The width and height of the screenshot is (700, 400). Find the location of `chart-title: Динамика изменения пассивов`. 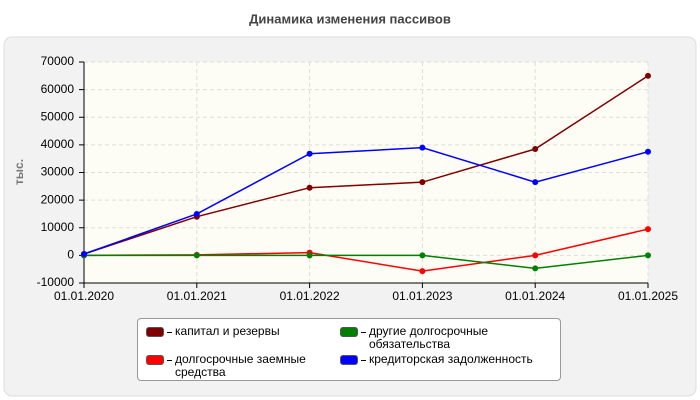

chart-title: Динамика изменения пассивов is located at coordinates (350, 18).